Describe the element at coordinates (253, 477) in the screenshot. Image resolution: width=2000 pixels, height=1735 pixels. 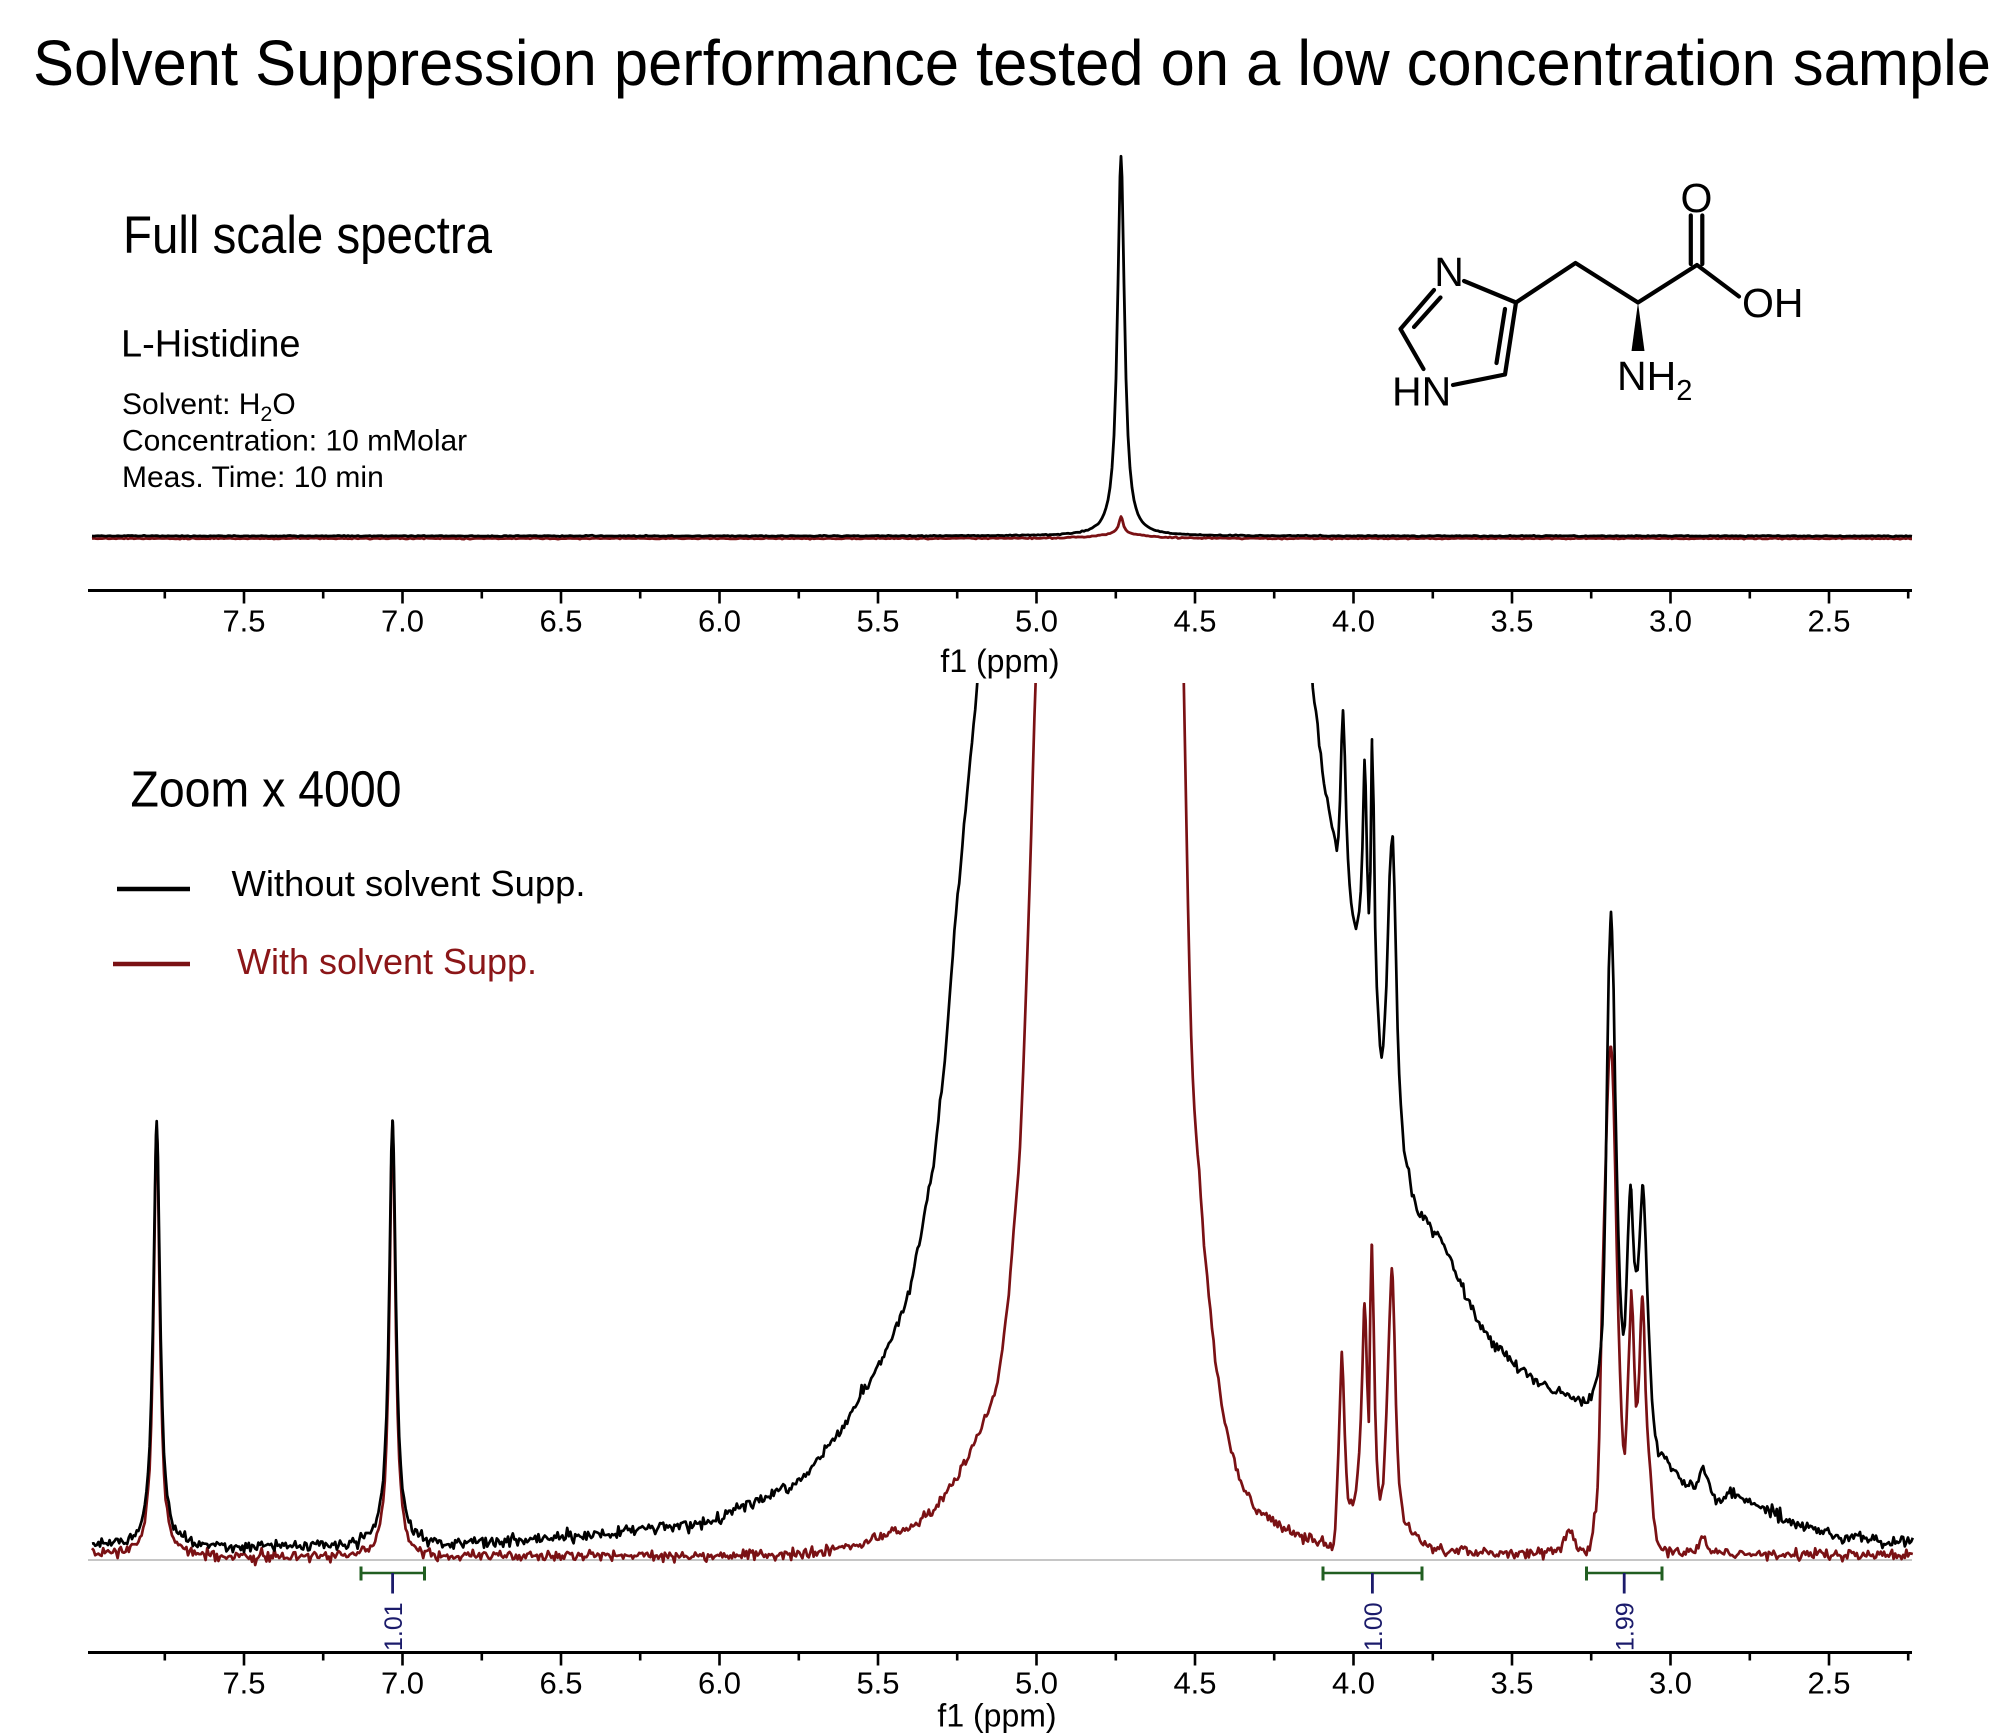
I see `svg-text: Meas. Time: 10 min` at that location.